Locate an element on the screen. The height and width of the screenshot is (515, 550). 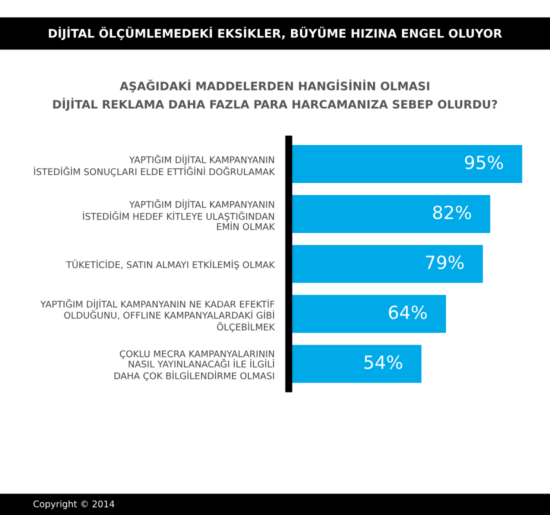
data-label: 82% is located at coordinates (452, 213).